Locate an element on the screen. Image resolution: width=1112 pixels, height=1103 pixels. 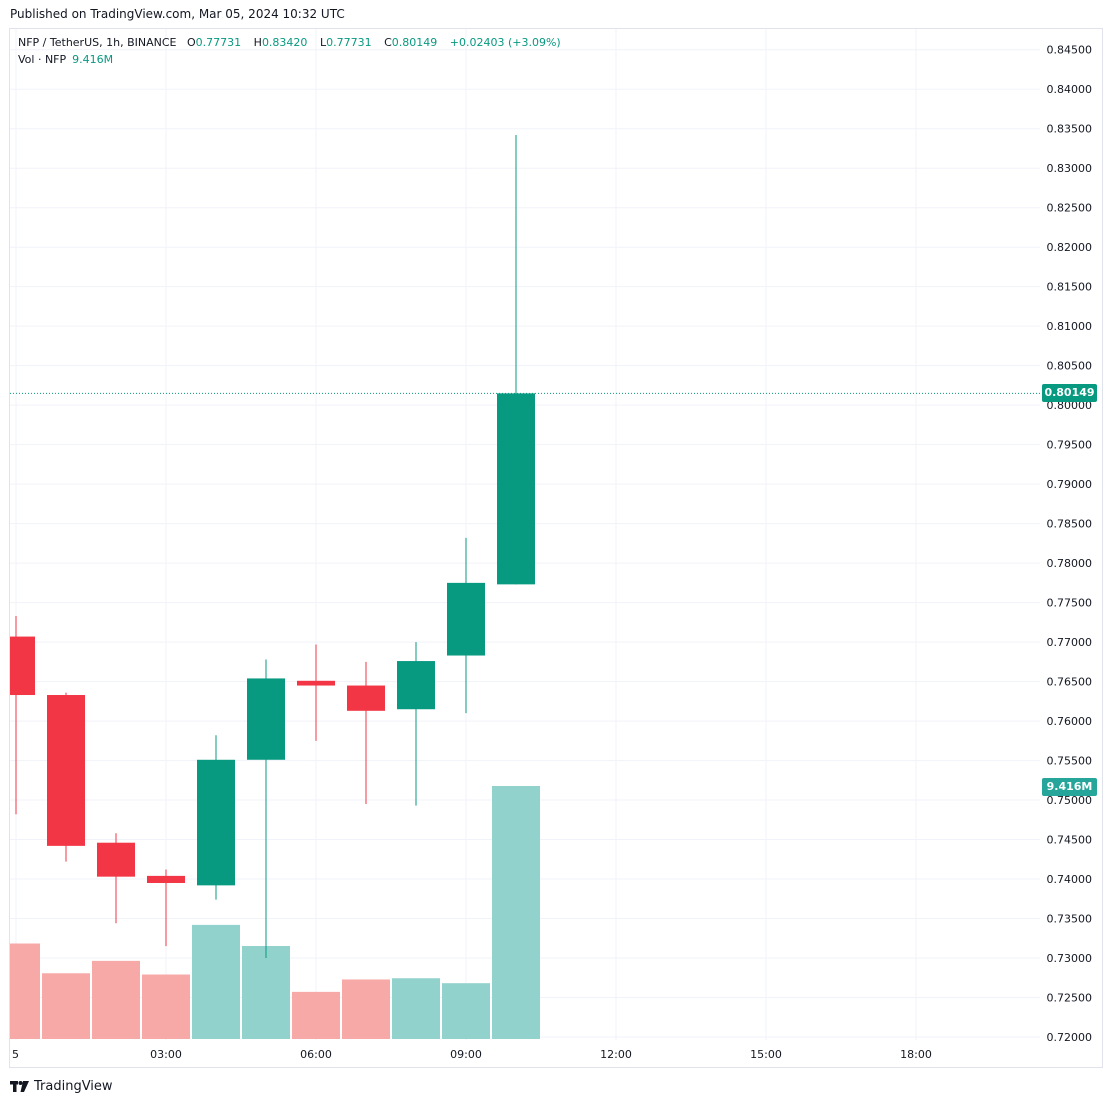
close-value: 0.80149 is located at coordinates (414, 42).